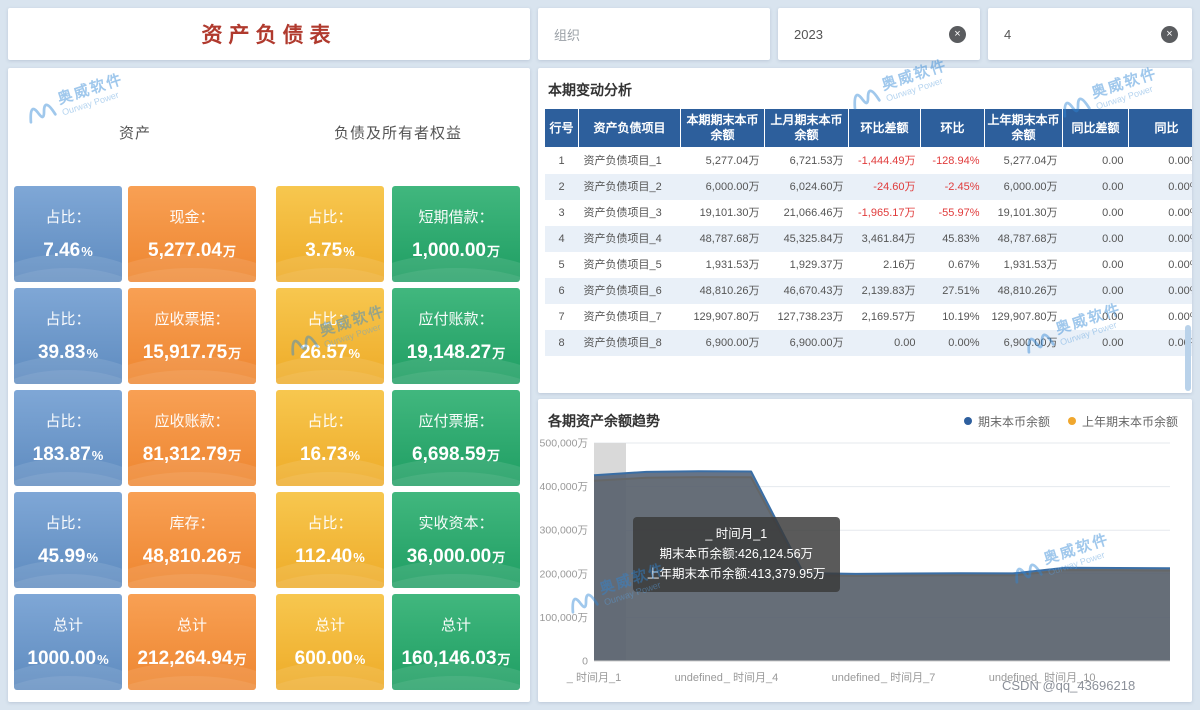 This screenshot has width=1200, height=710. I want to click on asset-value-card: 应收票据： 15,917.75万, so click(192, 336).